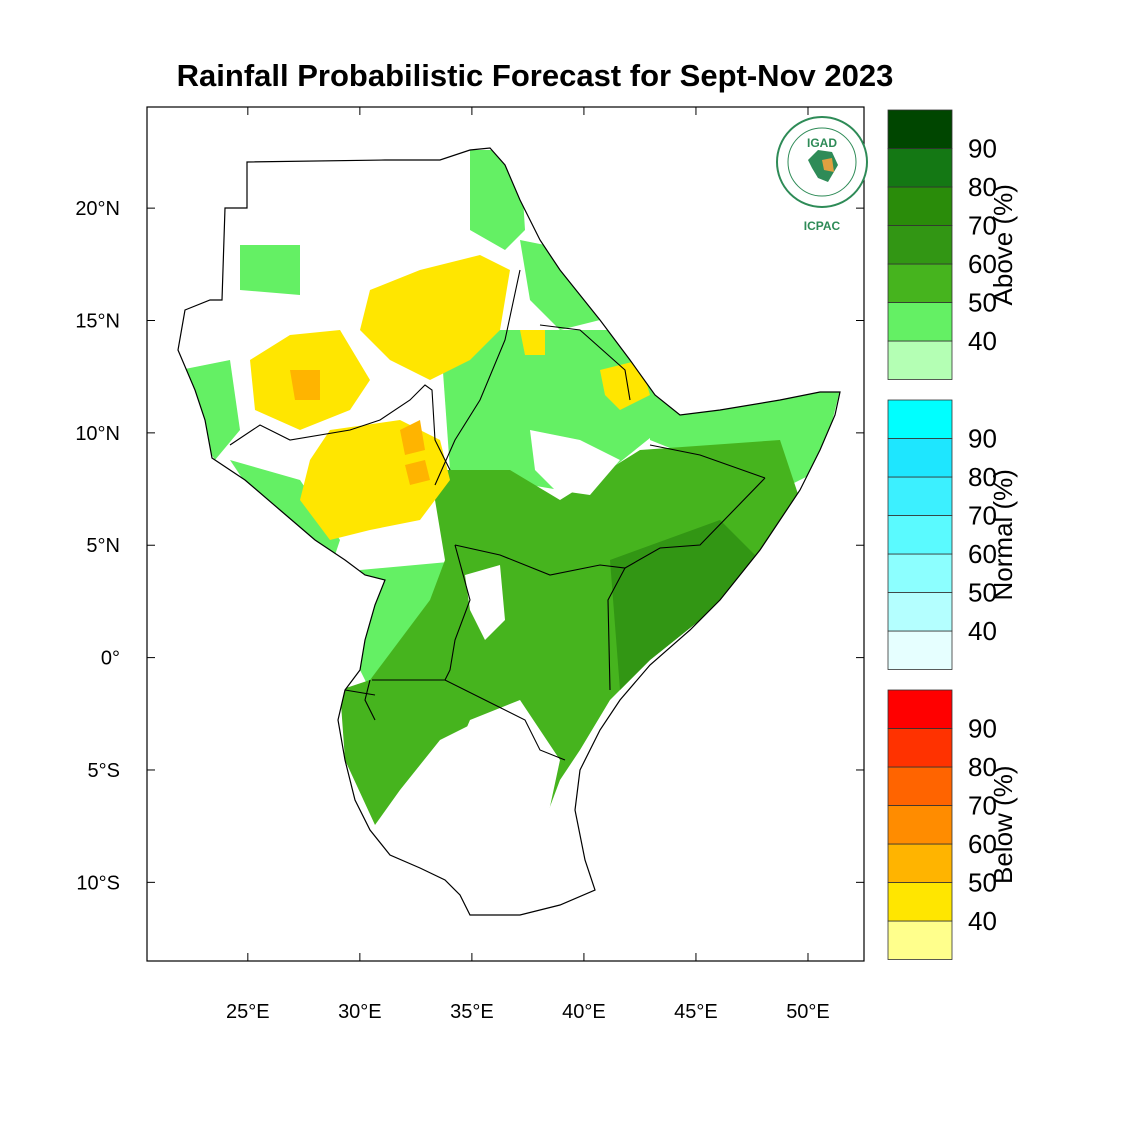  I want to click on y-tick-label: 10°N, so click(97, 434).